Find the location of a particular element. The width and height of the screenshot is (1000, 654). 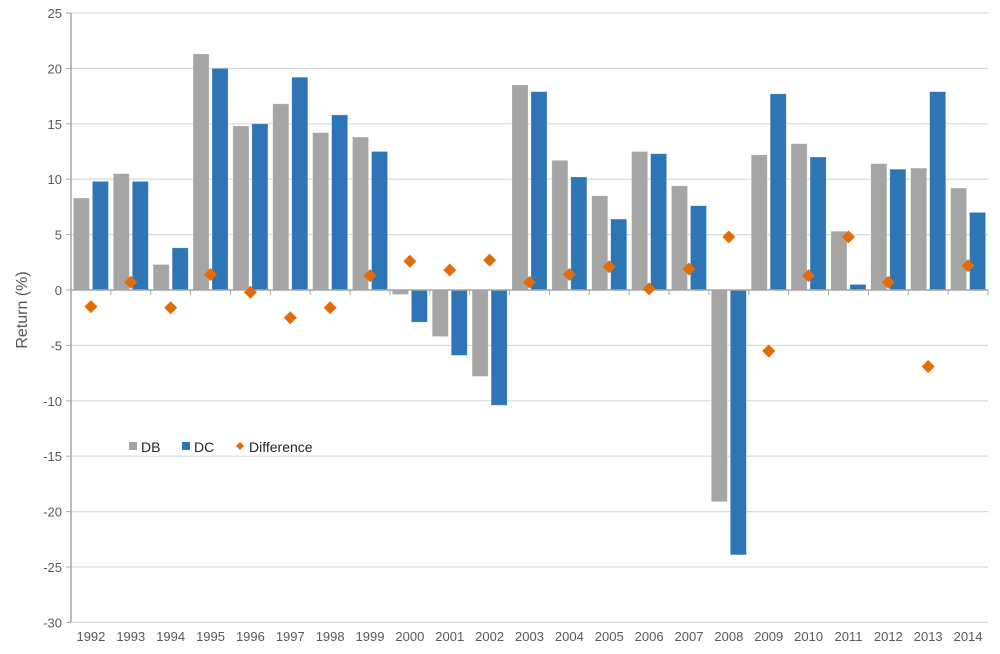

y-tick-labels: 25 20 15 10 5 0 -5 -10 -15 -20 -25 -30 is located at coordinates (52, 318).